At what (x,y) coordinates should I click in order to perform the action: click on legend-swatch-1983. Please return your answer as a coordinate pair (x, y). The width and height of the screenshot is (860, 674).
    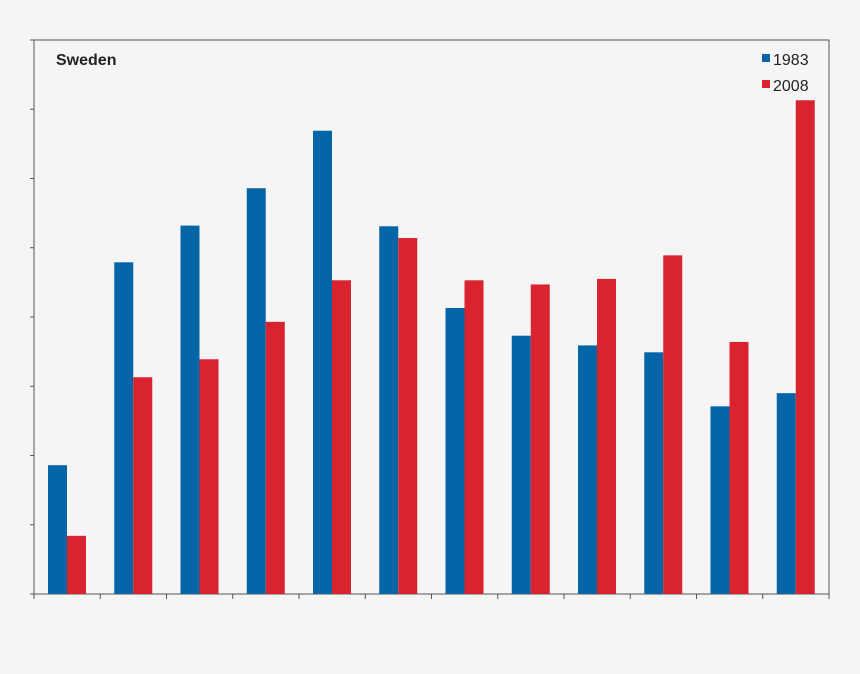
    Looking at the image, I should click on (766, 58).